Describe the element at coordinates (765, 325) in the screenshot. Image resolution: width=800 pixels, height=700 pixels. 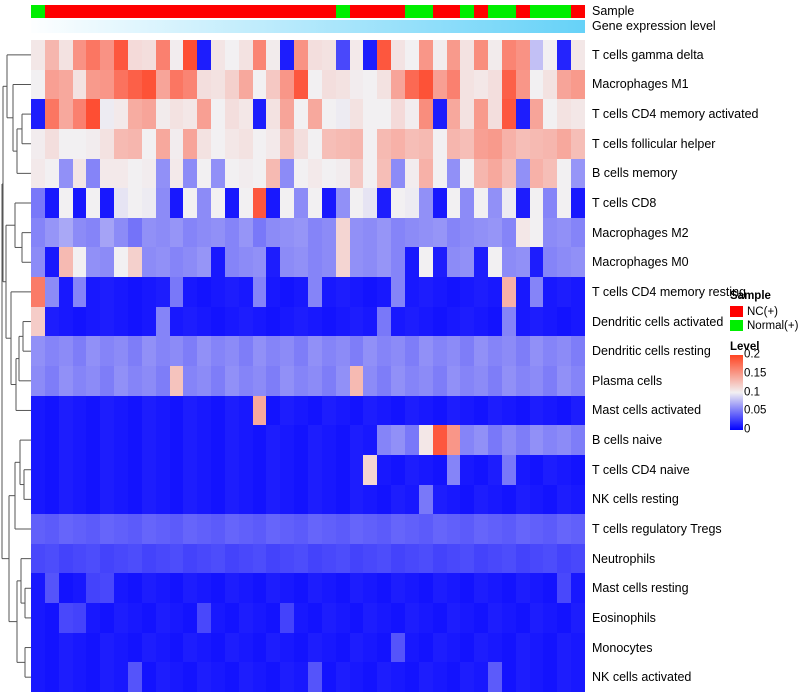
I see `legend-item-normal: Normal(+)` at that location.